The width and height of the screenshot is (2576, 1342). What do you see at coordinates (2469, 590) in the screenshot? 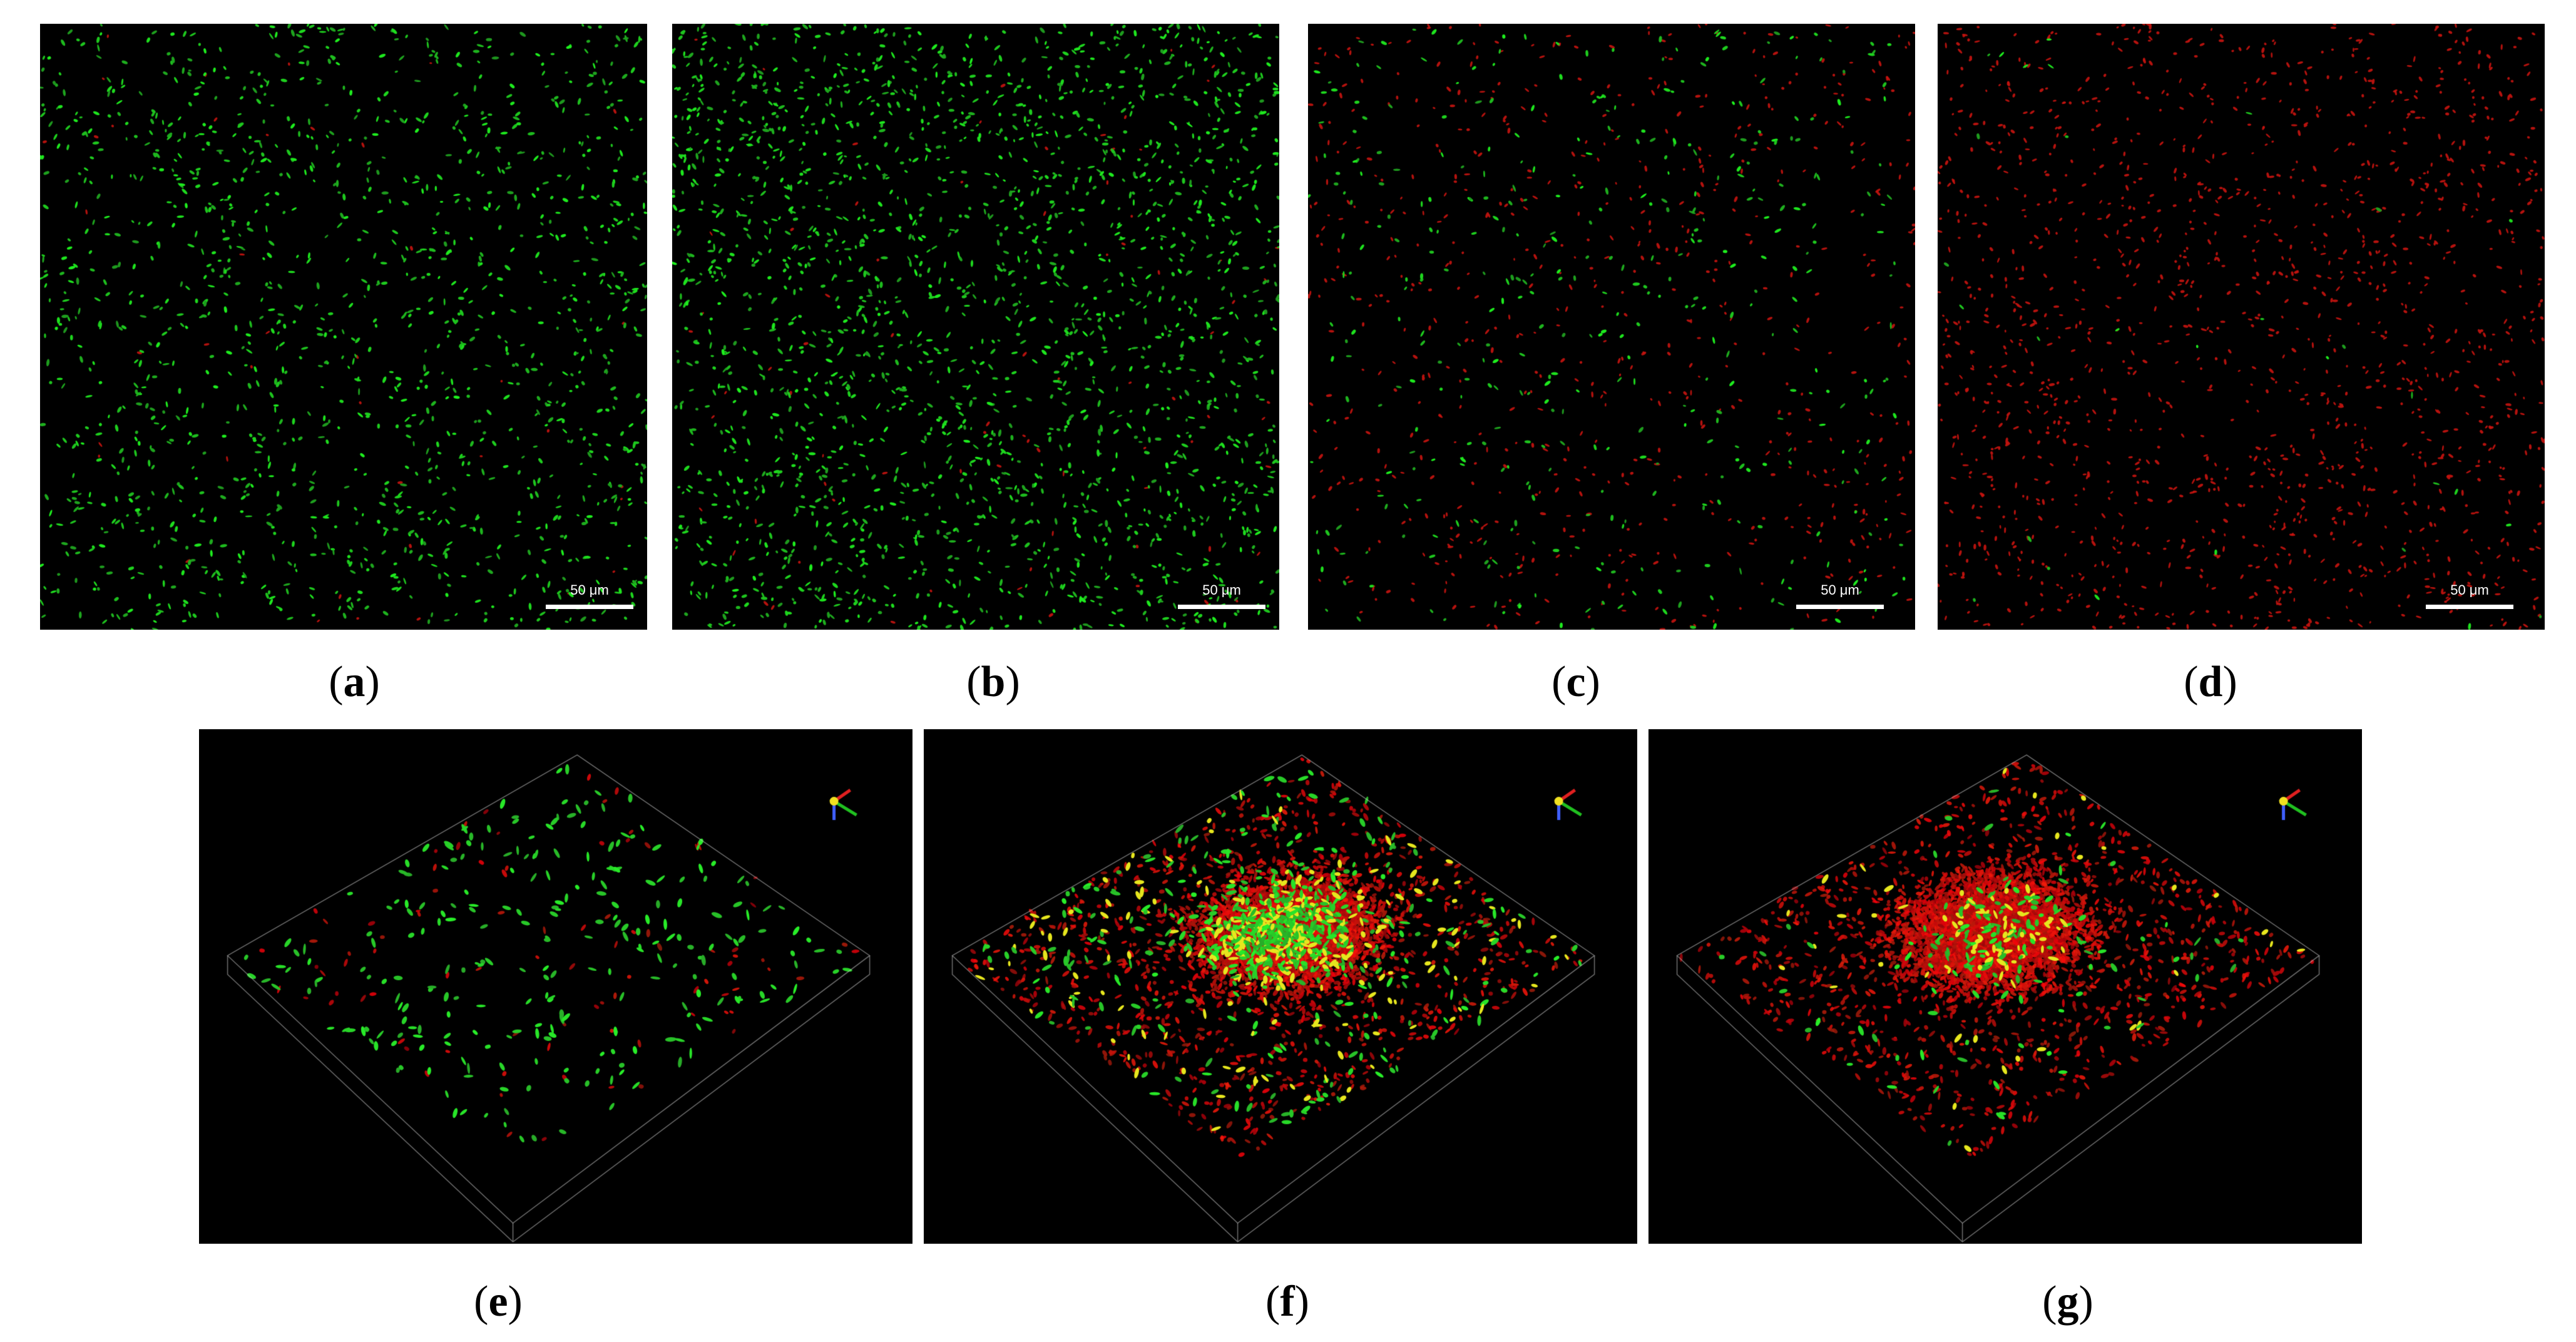
I see `scale-label-d: 50 μm` at bounding box center [2469, 590].